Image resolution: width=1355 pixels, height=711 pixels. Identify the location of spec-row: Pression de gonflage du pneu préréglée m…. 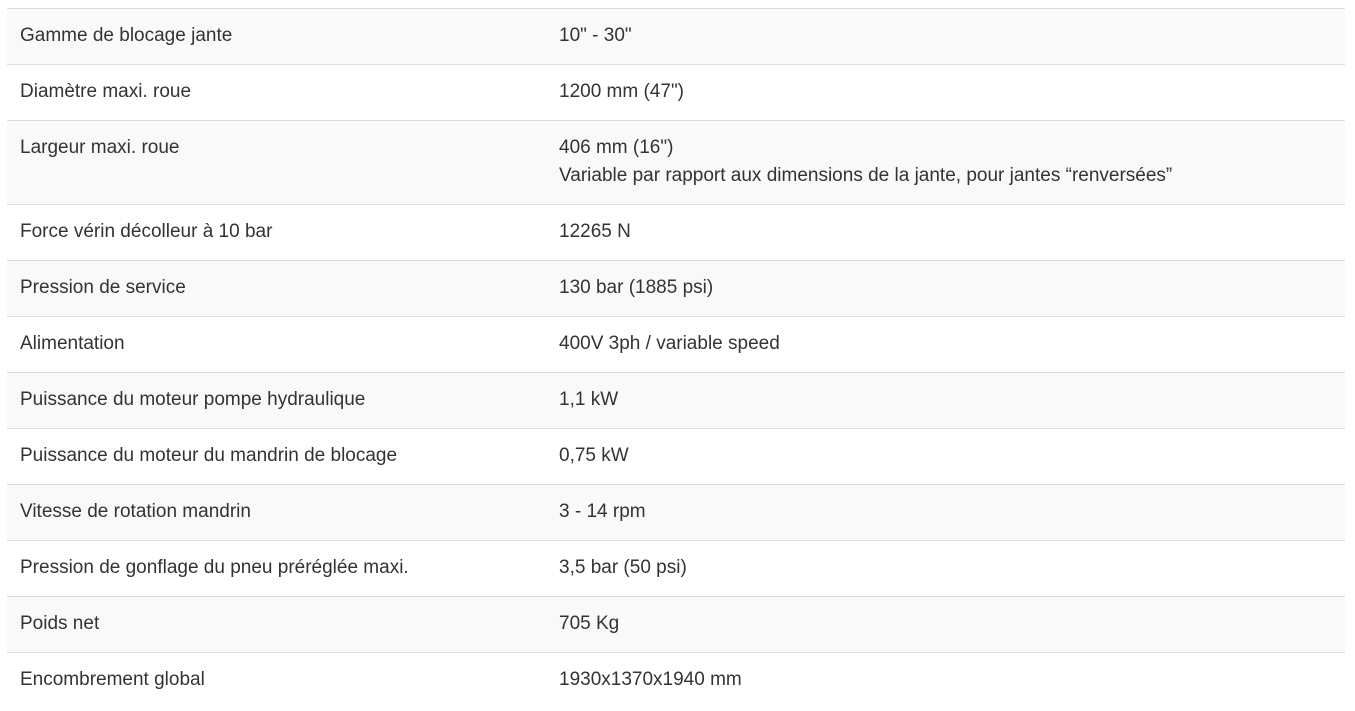
(676, 568).